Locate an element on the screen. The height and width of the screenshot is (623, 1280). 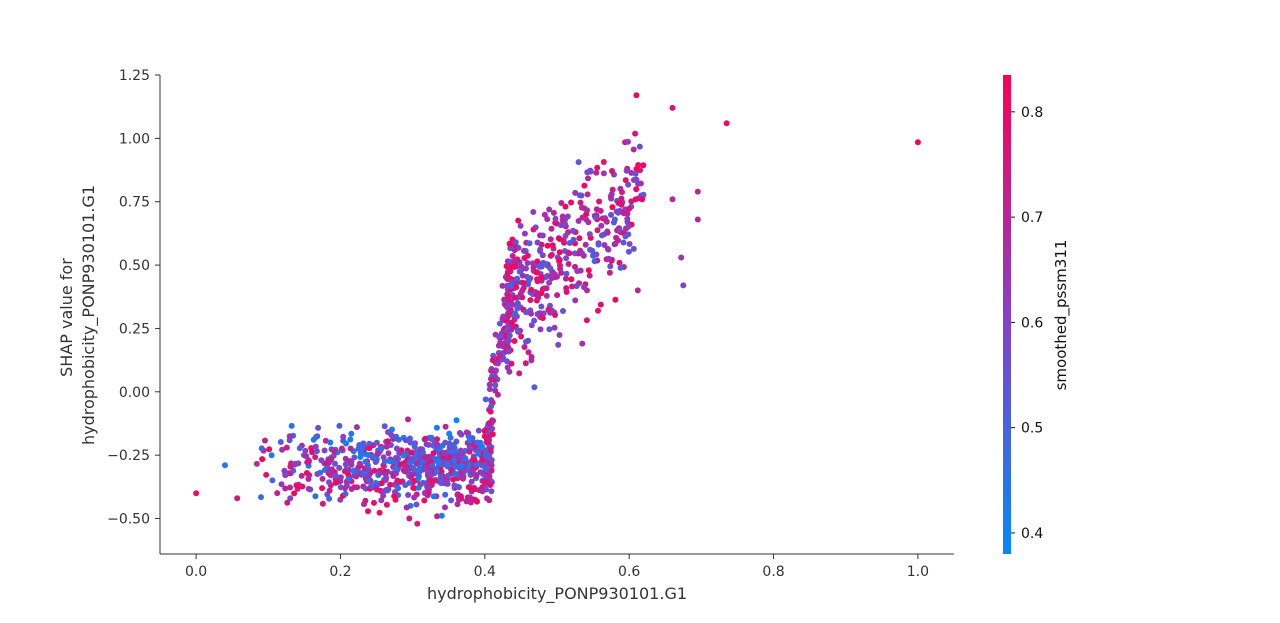
y-axis-label-line-1: SHAP value for is located at coordinates (66, 317).